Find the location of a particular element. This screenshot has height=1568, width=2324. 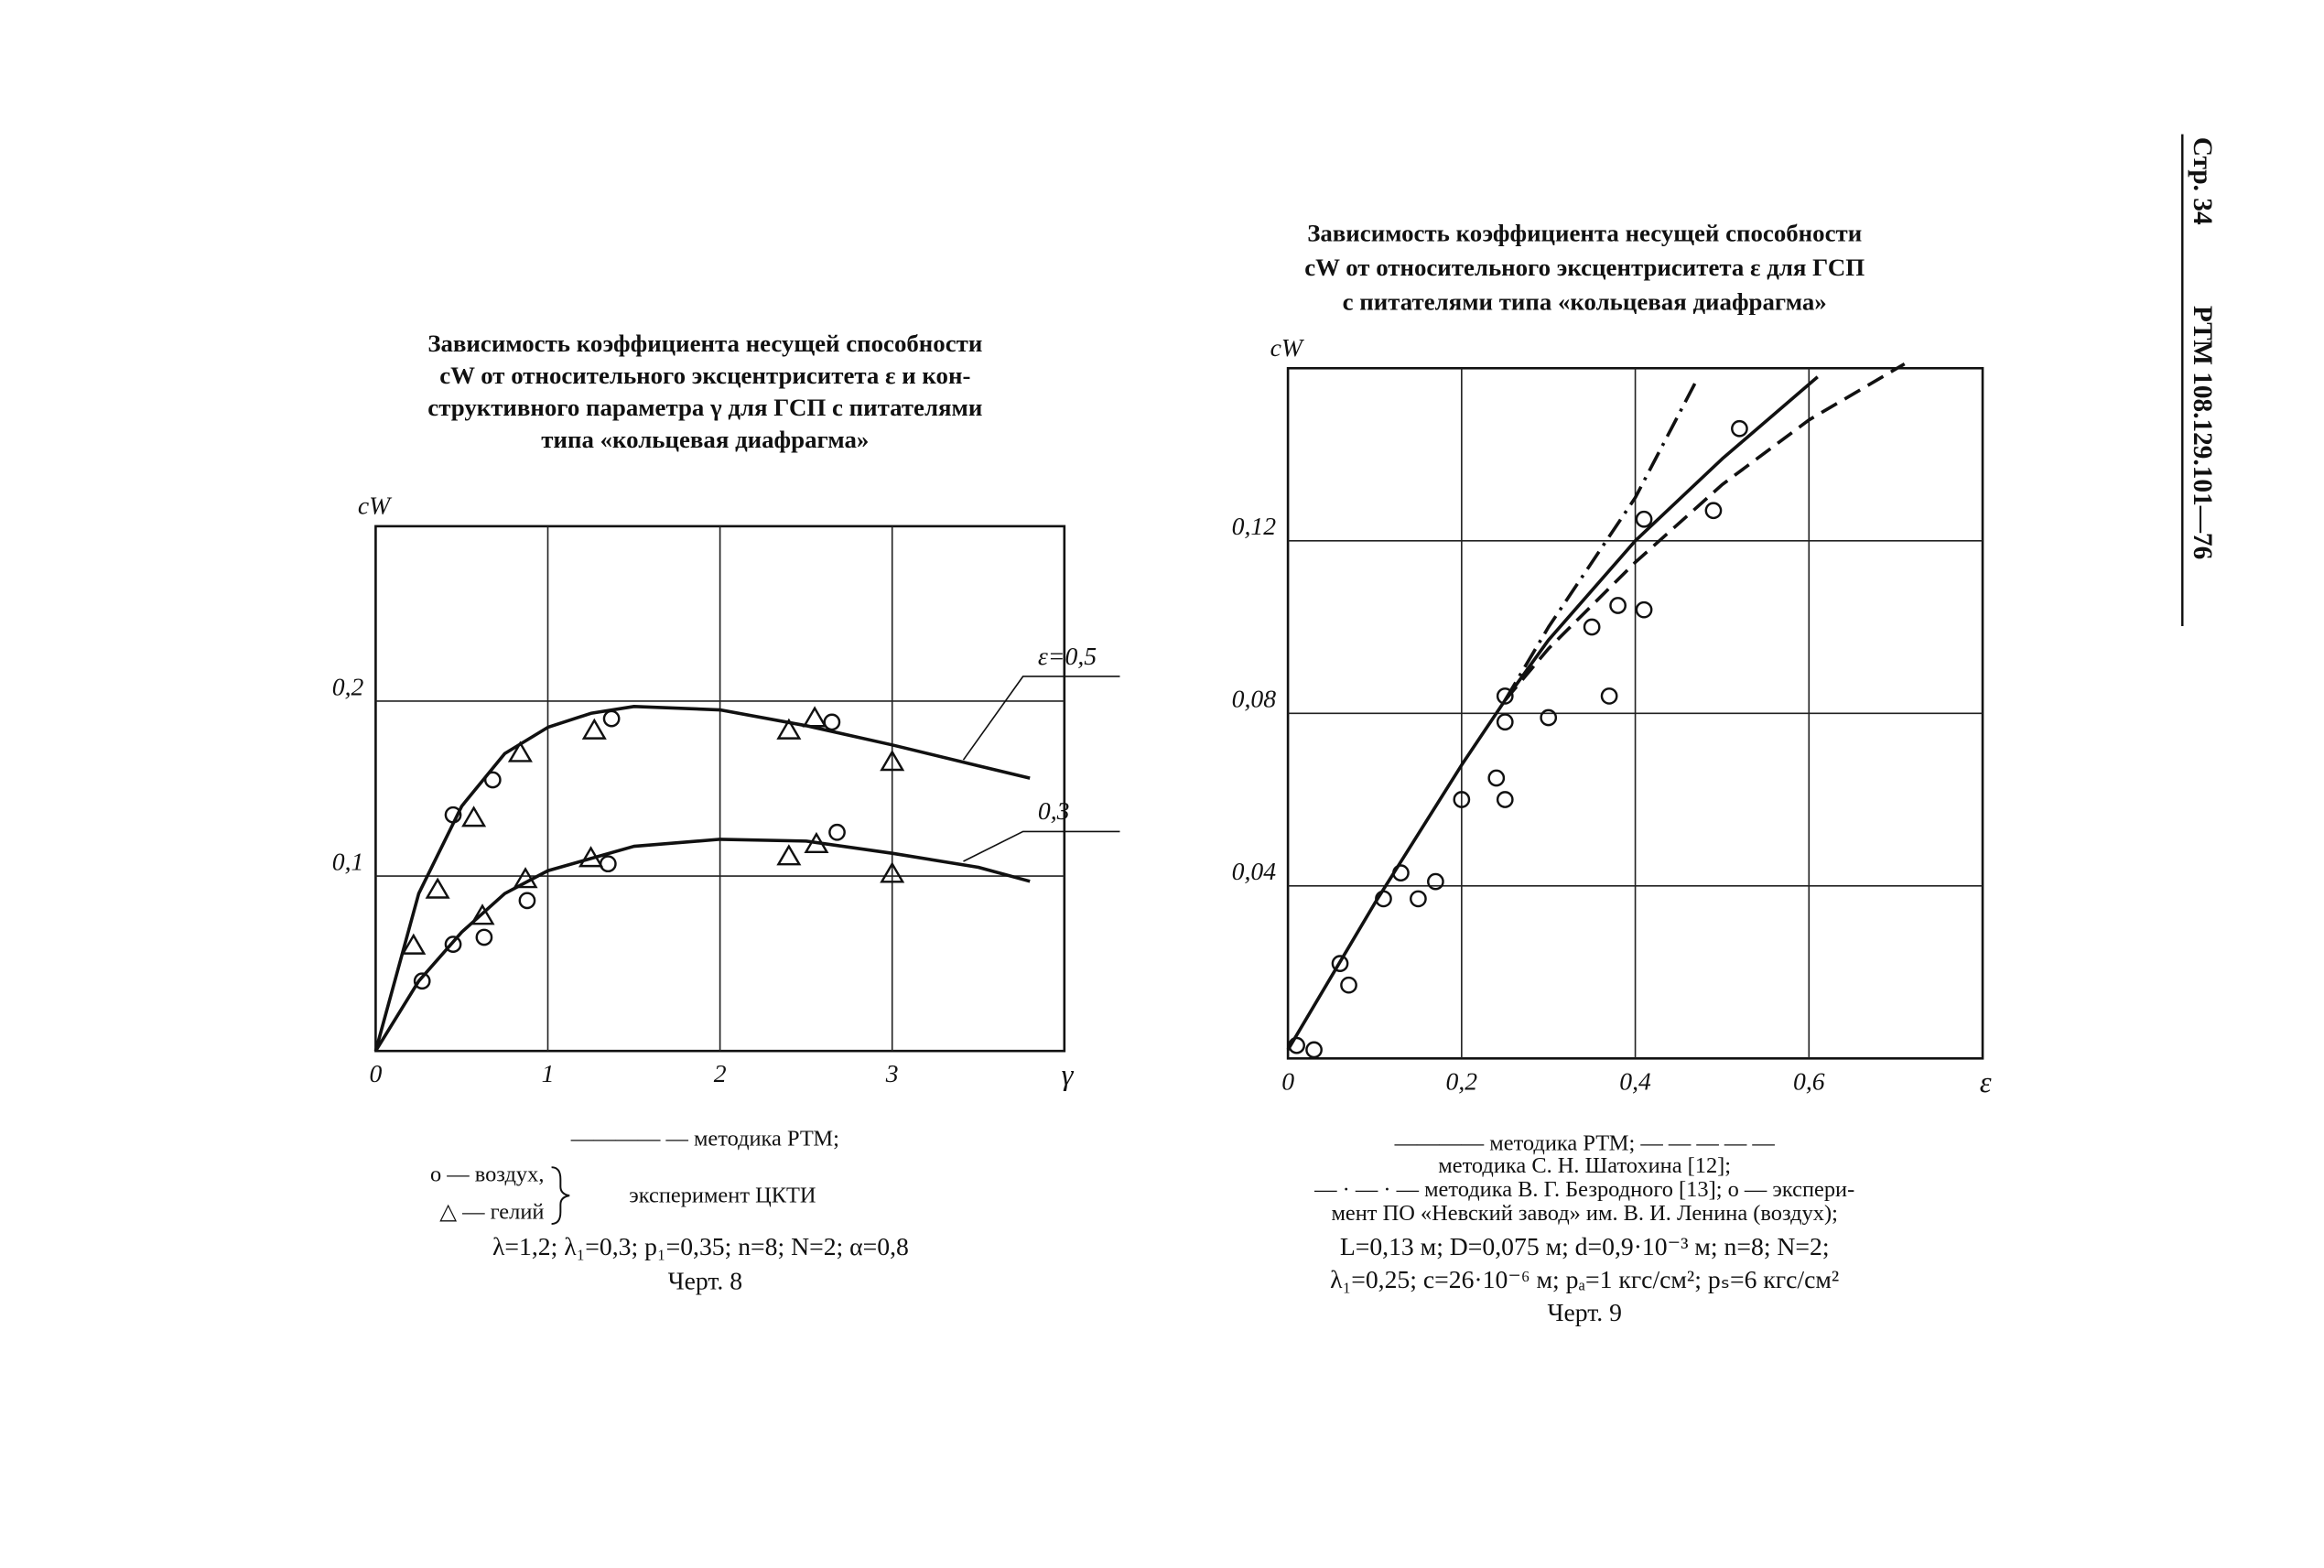

figure-caption: Черт. 9 is located at coordinates (1584, 1312).